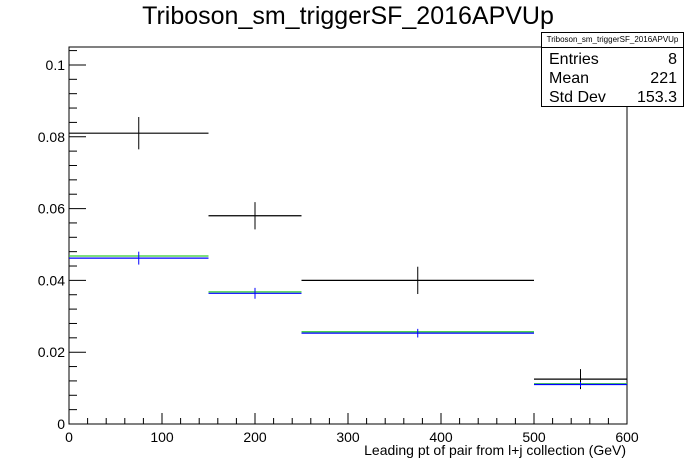 This screenshot has height=472, width=696. I want to click on x-tick-label: 400, so click(441, 437).